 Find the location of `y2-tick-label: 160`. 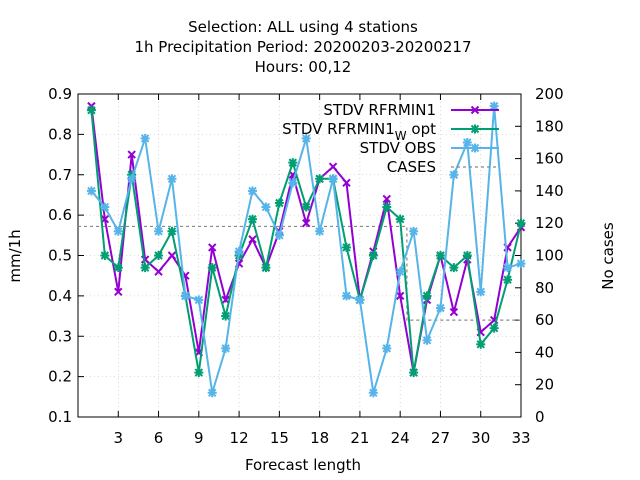

y2-tick-label: 160 is located at coordinates (549, 159).